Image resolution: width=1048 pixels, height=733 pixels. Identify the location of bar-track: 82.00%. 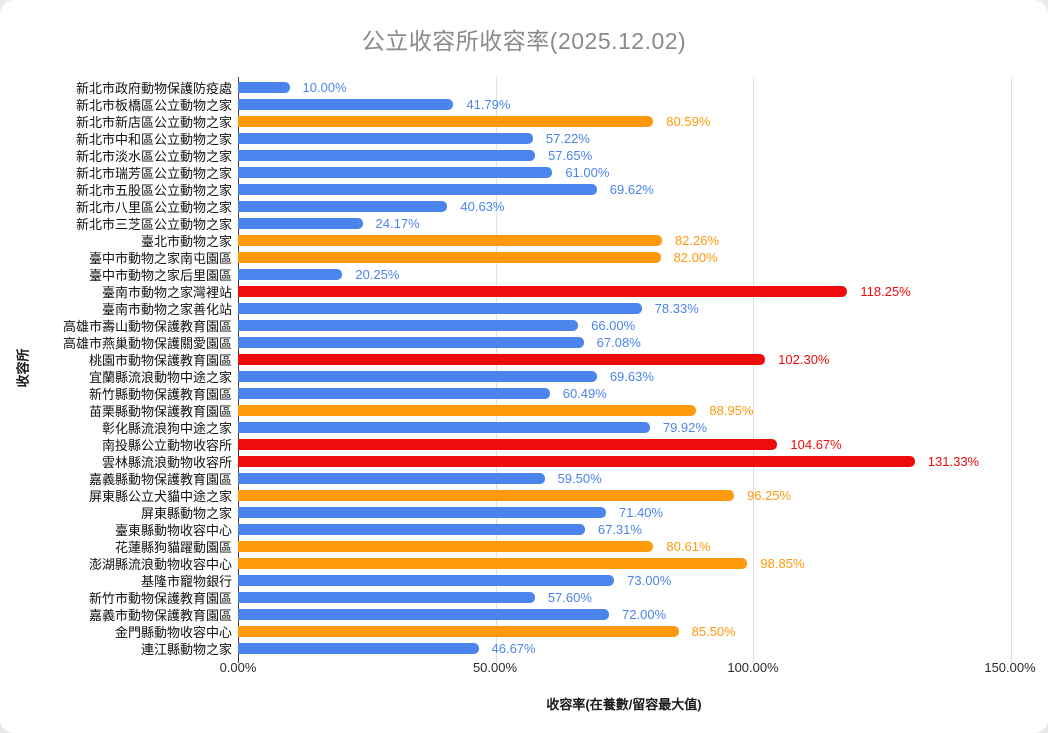
(624, 257).